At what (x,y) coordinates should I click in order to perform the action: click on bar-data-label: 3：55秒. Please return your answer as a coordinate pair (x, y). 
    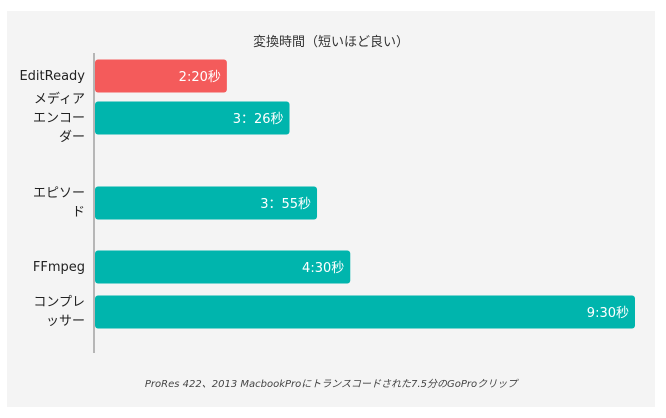
    Looking at the image, I should click on (285, 204).